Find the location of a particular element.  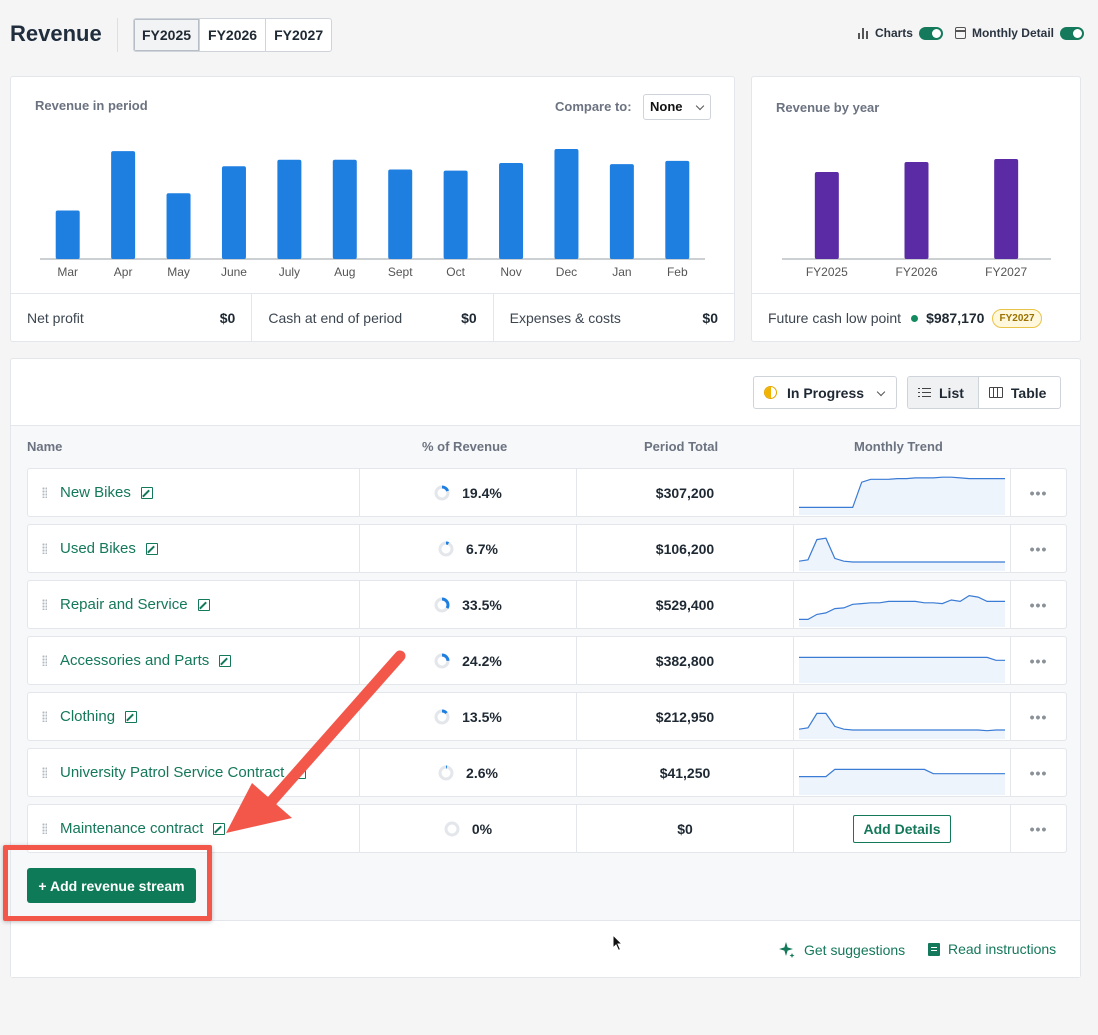

pct-value: 33.5% is located at coordinates (482, 604).